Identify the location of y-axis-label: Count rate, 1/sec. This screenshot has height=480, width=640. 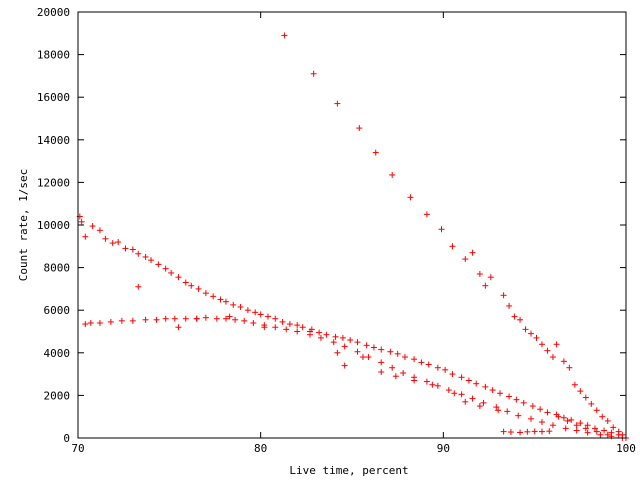
(23, 225).